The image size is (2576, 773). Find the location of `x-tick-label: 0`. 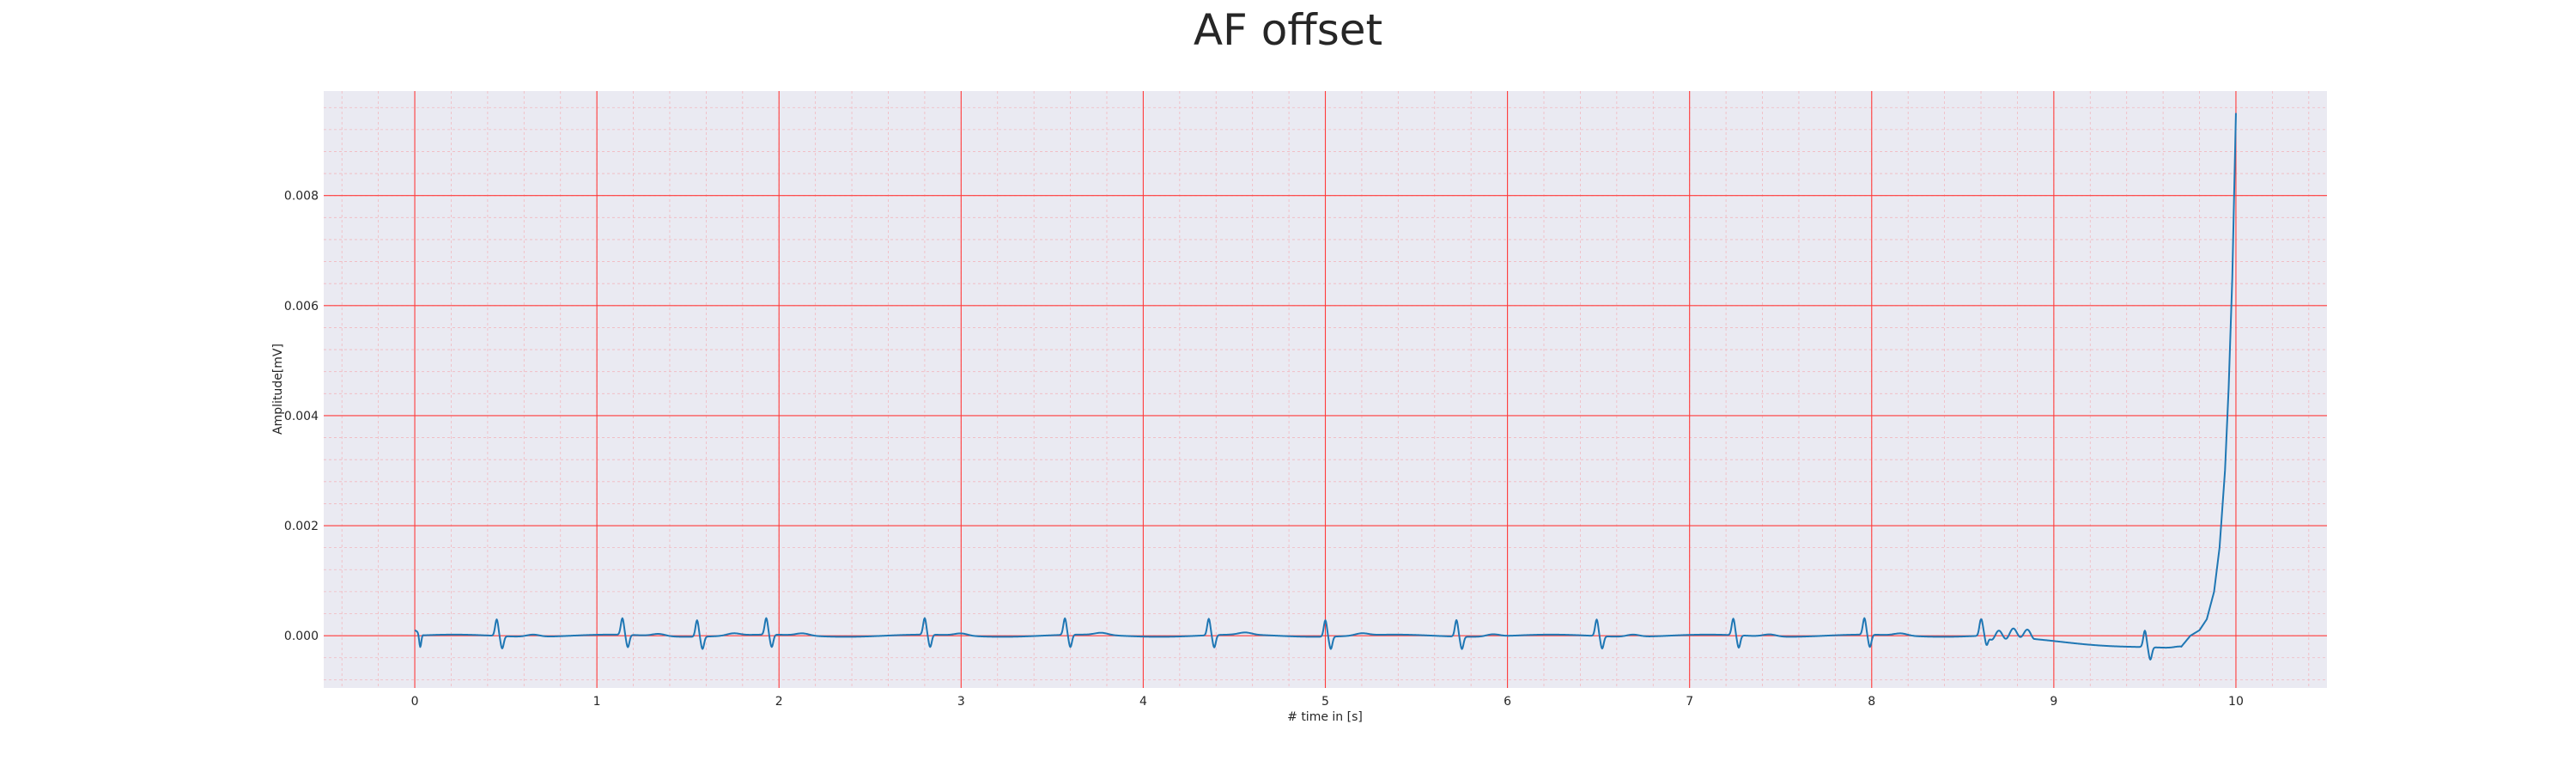

x-tick-label: 0 is located at coordinates (415, 702).